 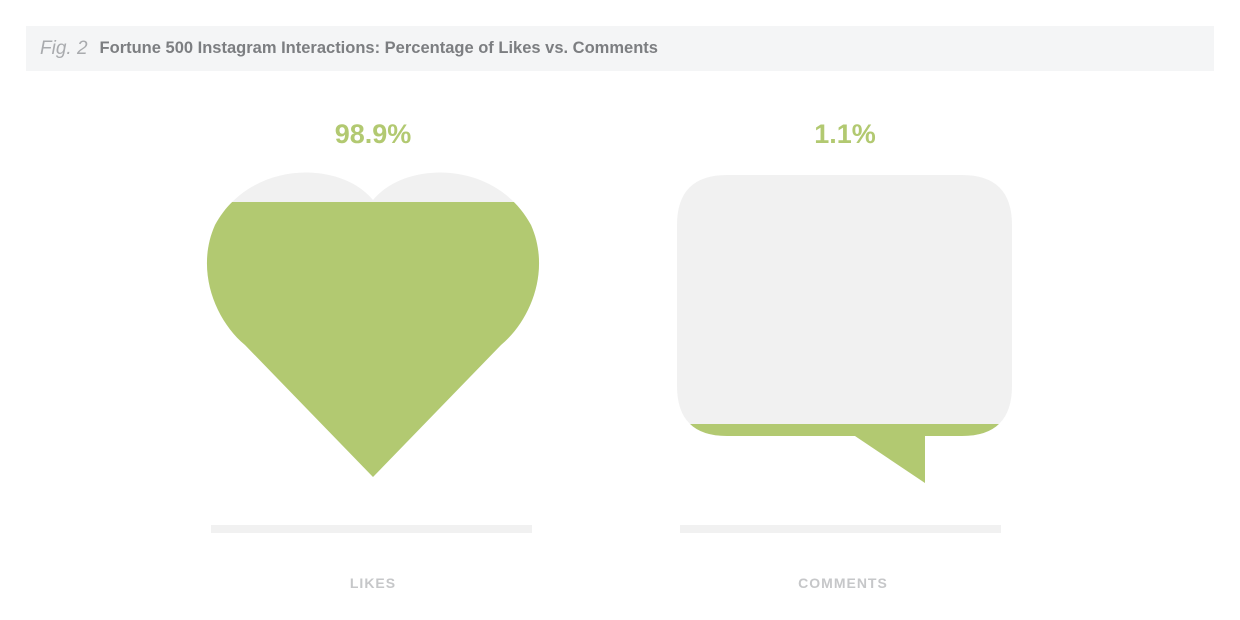 What do you see at coordinates (373, 583) in the screenshot?
I see `category-label-likes: LIKES` at bounding box center [373, 583].